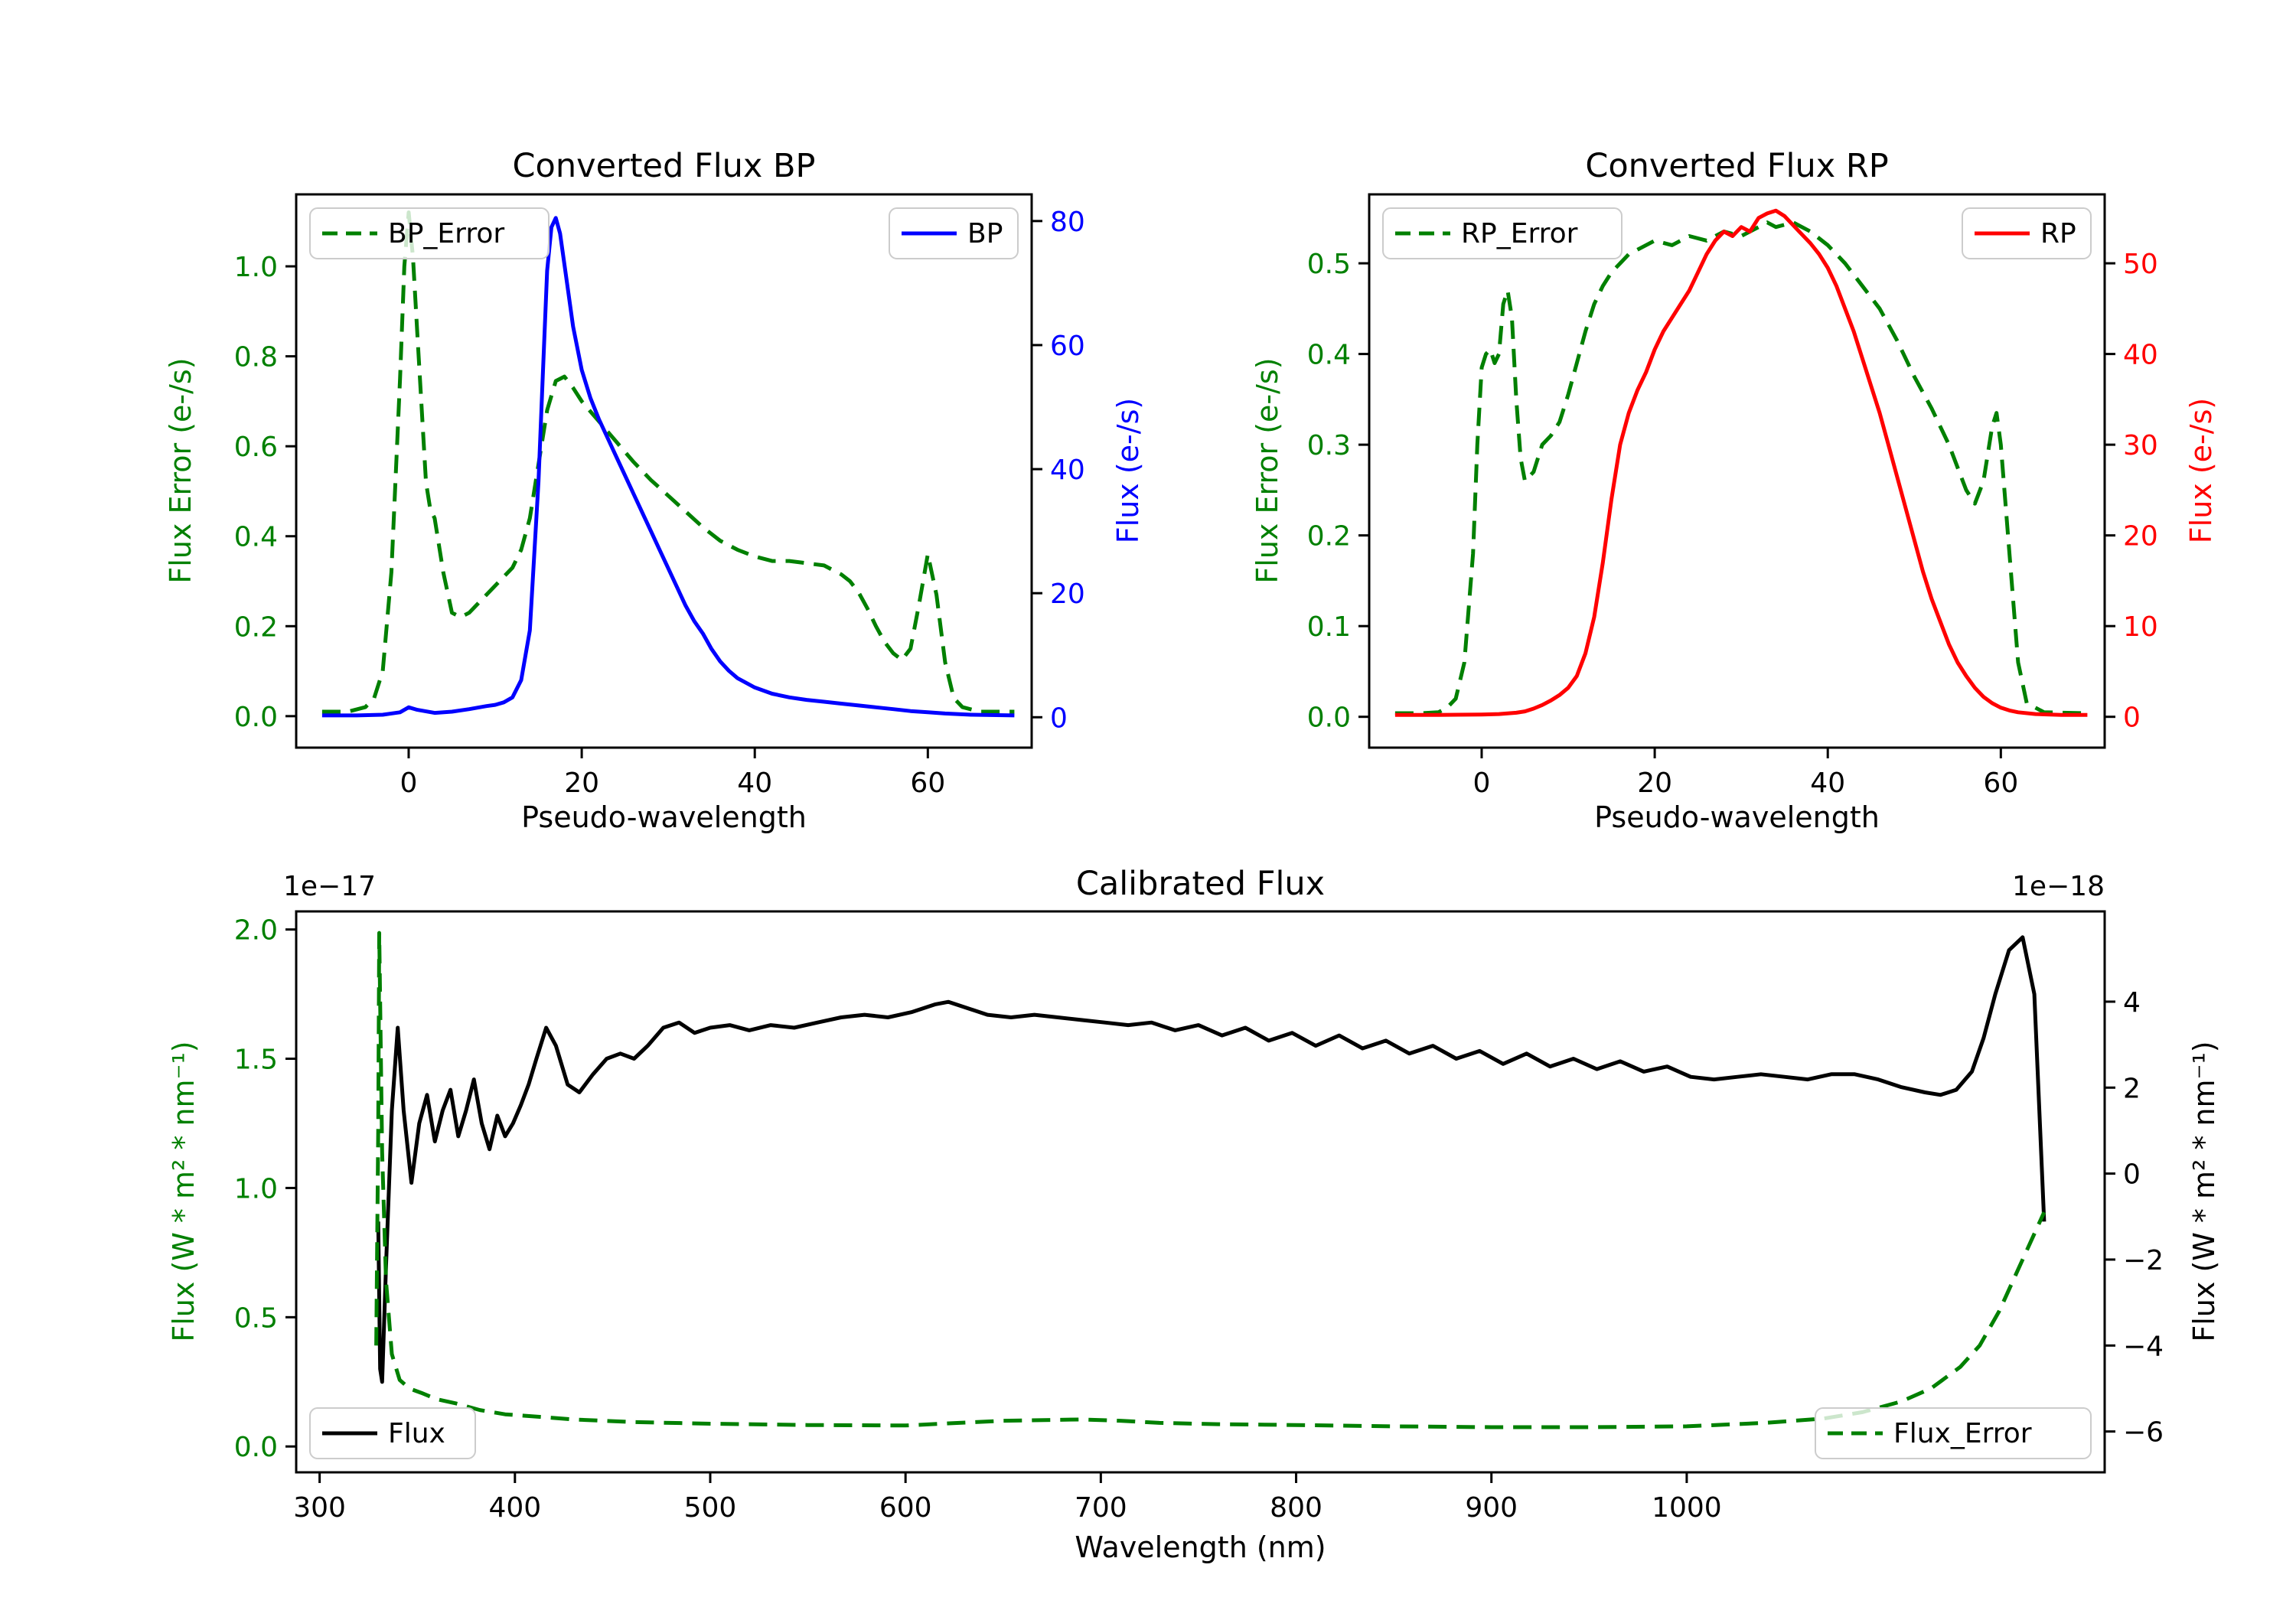  Describe the element at coordinates (180, 470) in the screenshot. I see `y-axis-label-bp-error: Flux Error (e-/s)` at that location.